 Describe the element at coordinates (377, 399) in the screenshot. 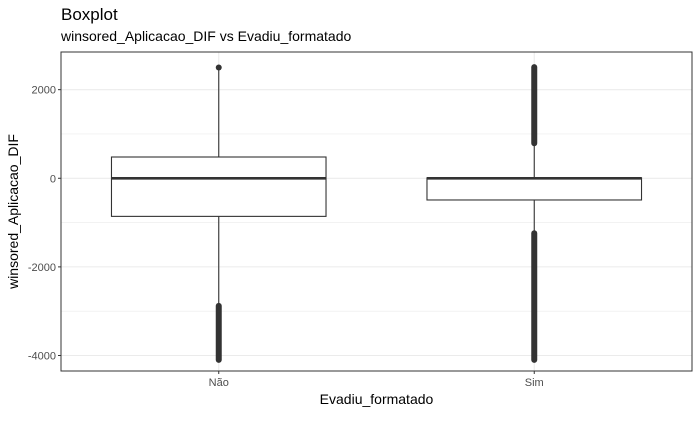

I see `x-axis-title: Evadiu_formatado` at that location.